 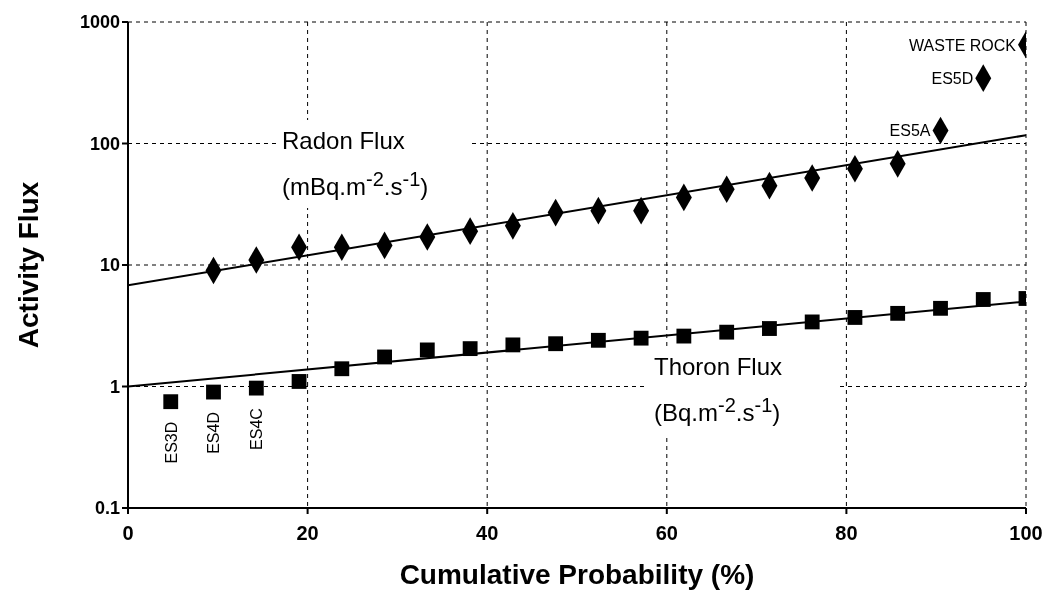 What do you see at coordinates (107, 508) in the screenshot?
I see `y-tick-label: 0.1` at bounding box center [107, 508].